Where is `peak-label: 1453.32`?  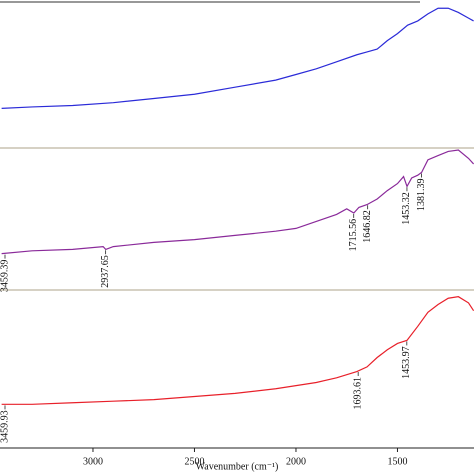 peak-label: 1453.32 is located at coordinates (406, 208).